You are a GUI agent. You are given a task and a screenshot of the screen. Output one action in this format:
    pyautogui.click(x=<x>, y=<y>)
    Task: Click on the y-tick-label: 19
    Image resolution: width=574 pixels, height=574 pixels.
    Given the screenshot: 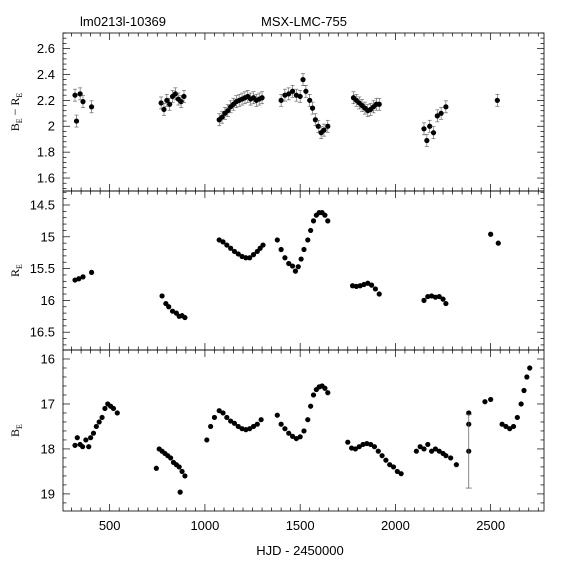 What is the action you would take?
    pyautogui.click(x=48, y=493)
    